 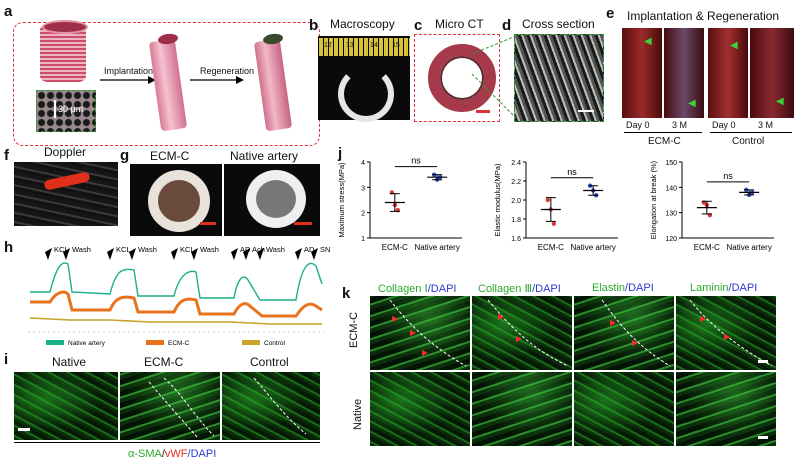 What do you see at coordinates (176, 304) in the screenshot?
I see `trace-ecm` at bounding box center [176, 304].